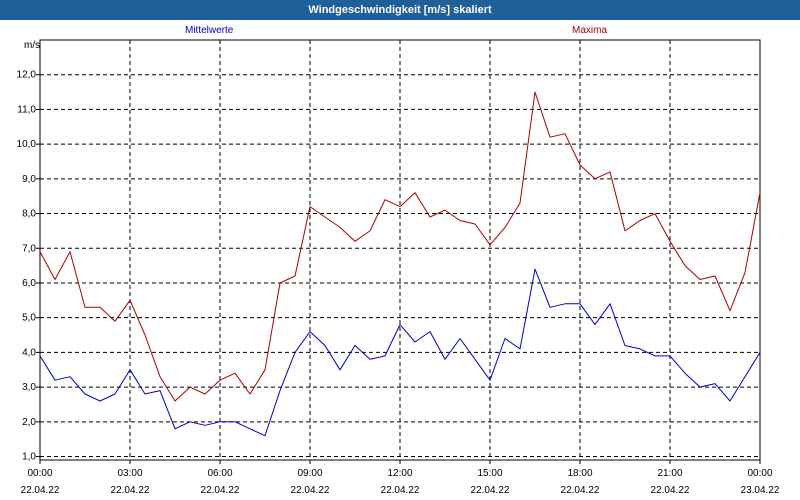 The width and height of the screenshot is (800, 500). What do you see at coordinates (209, 30) in the screenshot?
I see `legend-mittelwerte: Mittelwerte` at bounding box center [209, 30].